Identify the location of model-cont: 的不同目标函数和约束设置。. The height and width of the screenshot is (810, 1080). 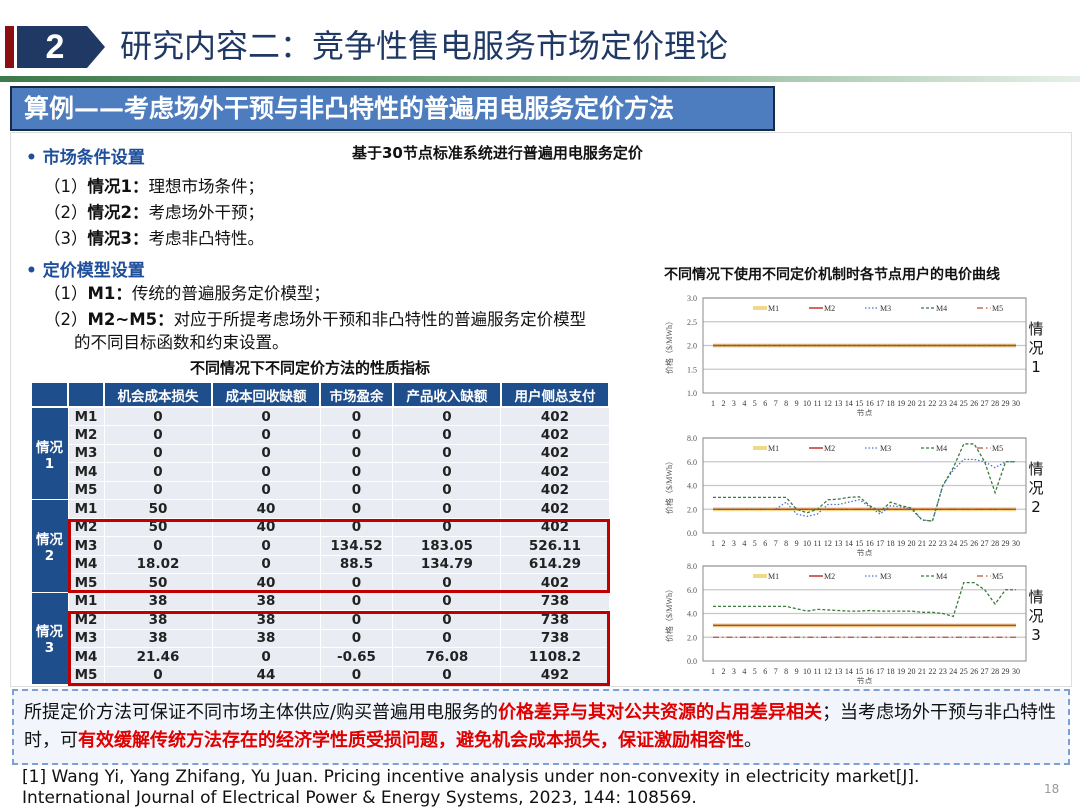
(181, 342).